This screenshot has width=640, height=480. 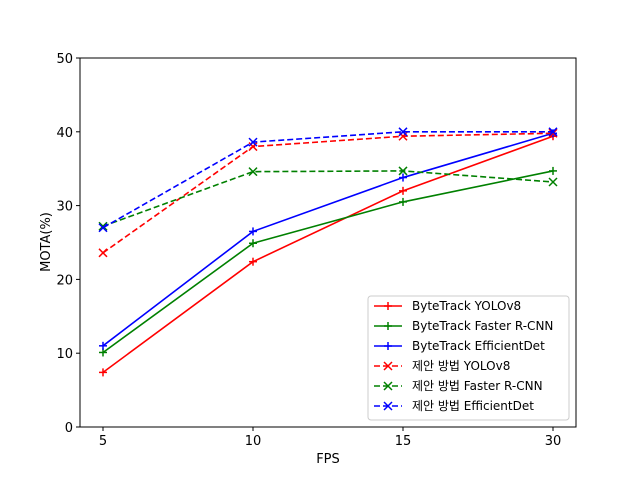 I want to click on legend-label: 제안 방법 YOLOv8, so click(x=461, y=366).